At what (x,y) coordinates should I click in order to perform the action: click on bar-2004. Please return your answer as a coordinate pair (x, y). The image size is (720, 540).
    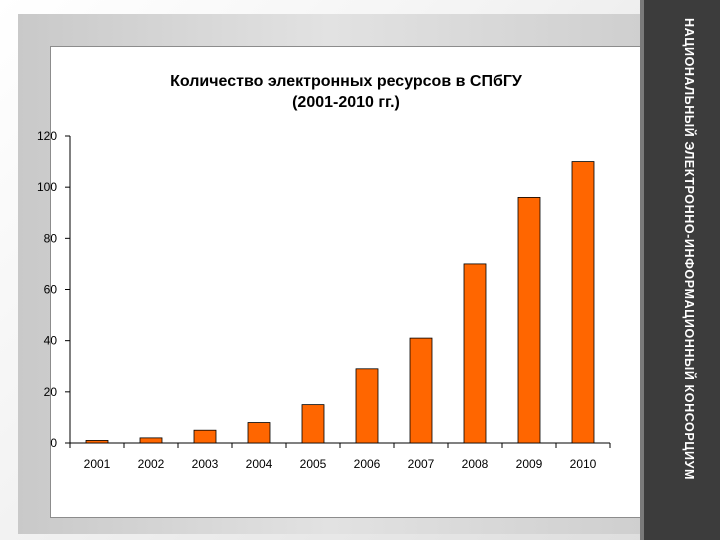
    Looking at the image, I should click on (259, 433).